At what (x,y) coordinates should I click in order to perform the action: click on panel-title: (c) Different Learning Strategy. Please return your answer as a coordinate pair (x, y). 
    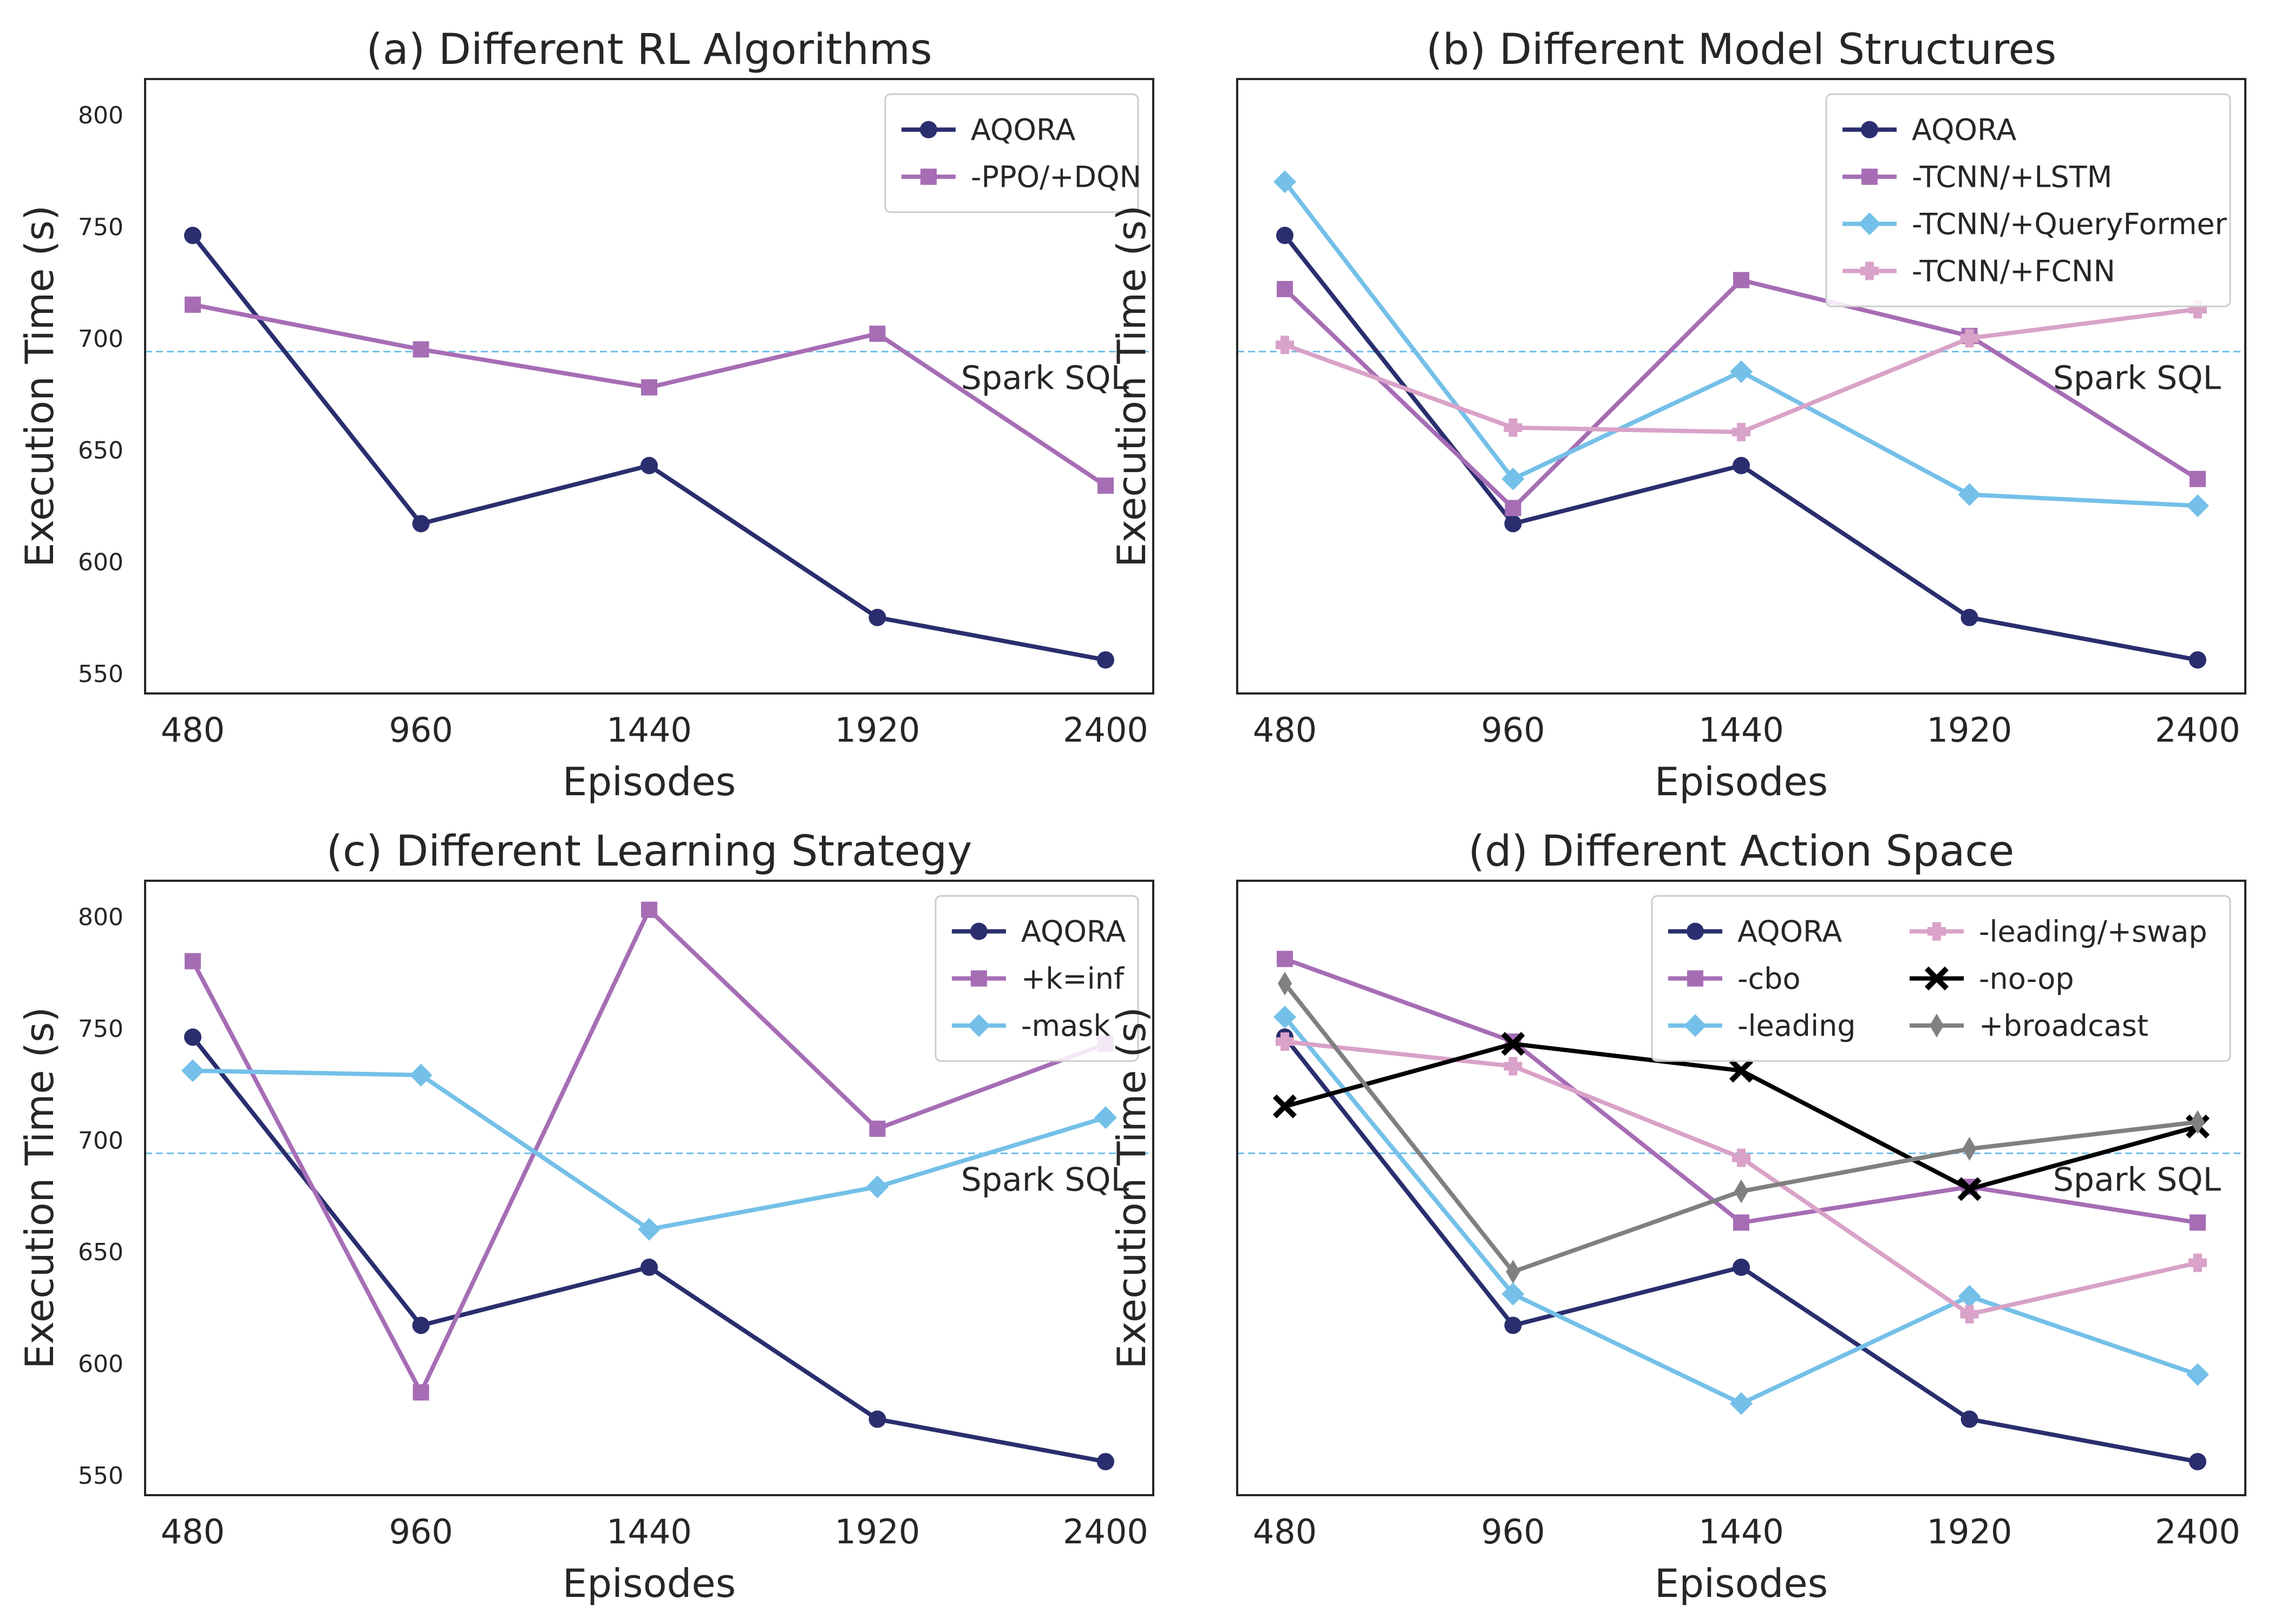
    Looking at the image, I should click on (649, 851).